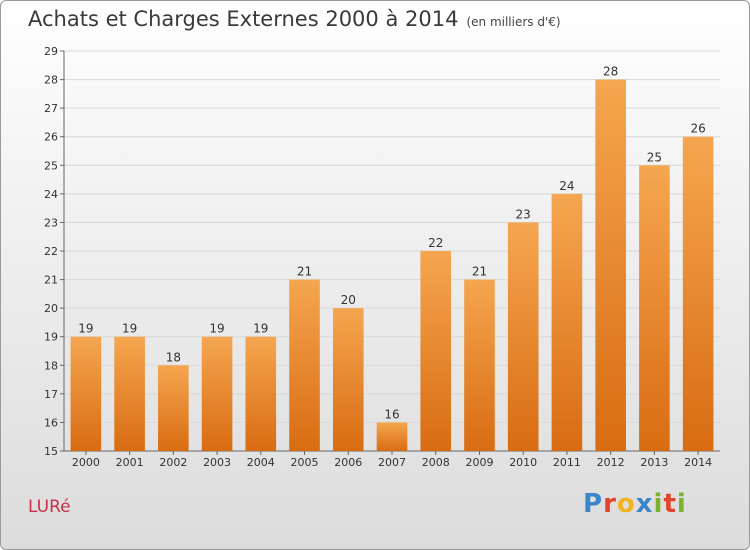 The width and height of the screenshot is (750, 550). What do you see at coordinates (173, 357) in the screenshot?
I see `data-label: 18` at bounding box center [173, 357].